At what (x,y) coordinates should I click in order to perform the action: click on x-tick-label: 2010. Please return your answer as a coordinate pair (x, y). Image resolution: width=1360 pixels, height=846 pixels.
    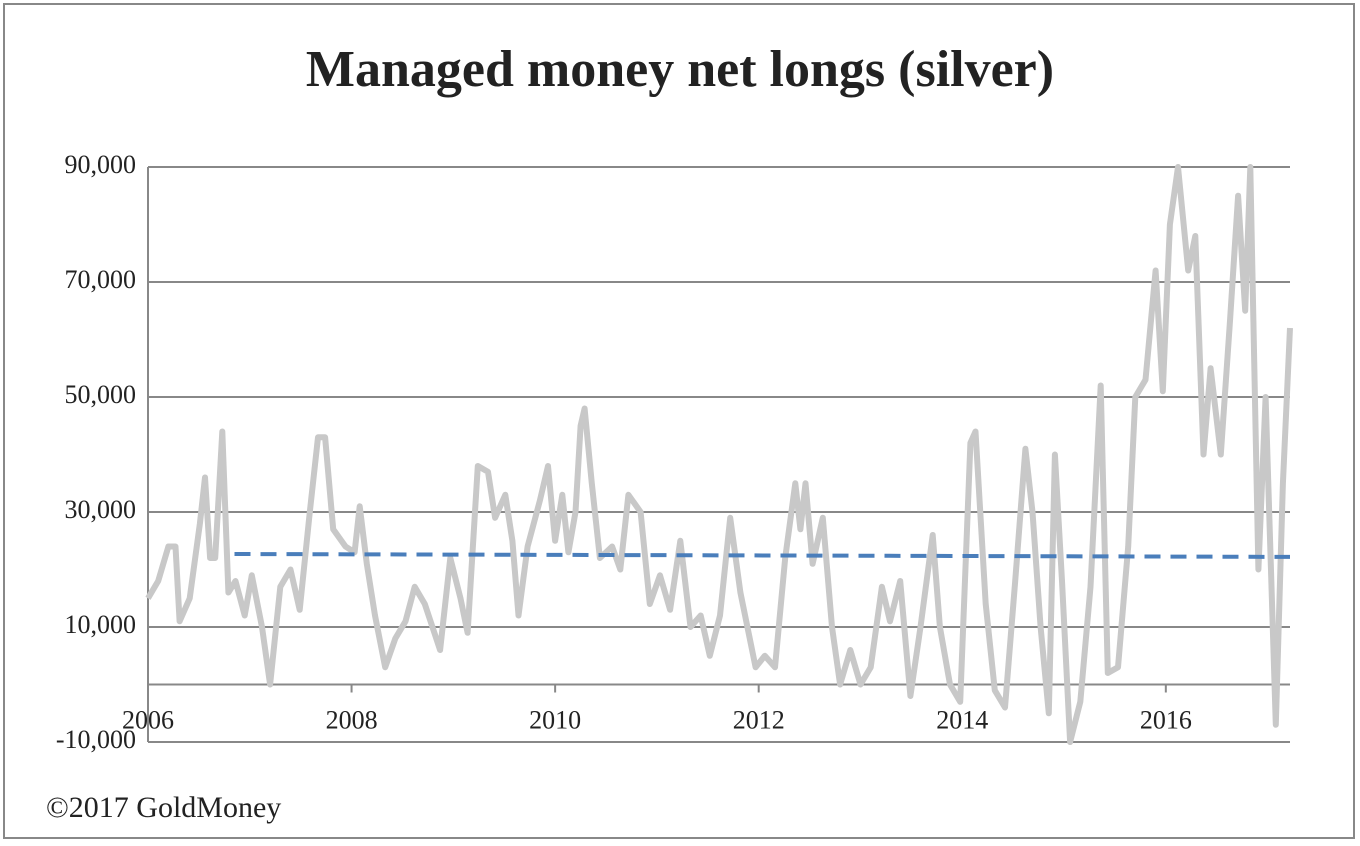
    Looking at the image, I should click on (555, 719).